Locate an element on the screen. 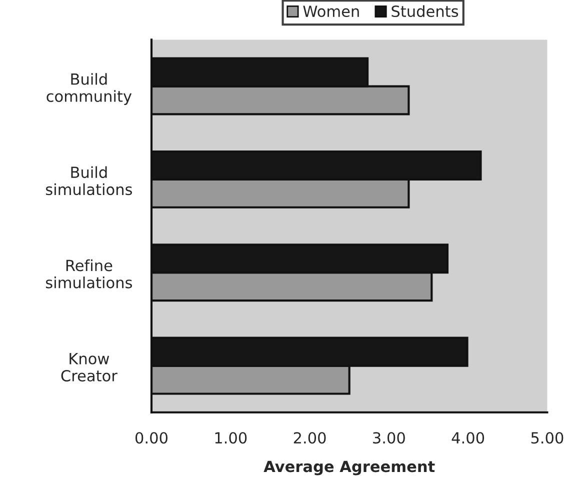 This screenshot has width=576, height=484. x-tick-label: 0.00 is located at coordinates (151, 438).